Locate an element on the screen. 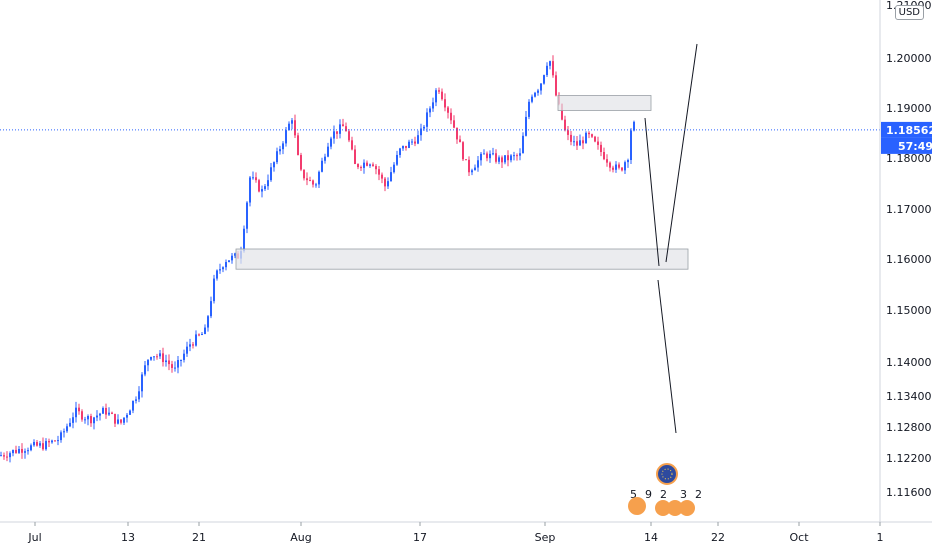 This screenshot has width=932, height=550. trendline-down-upper is located at coordinates (652, 192).